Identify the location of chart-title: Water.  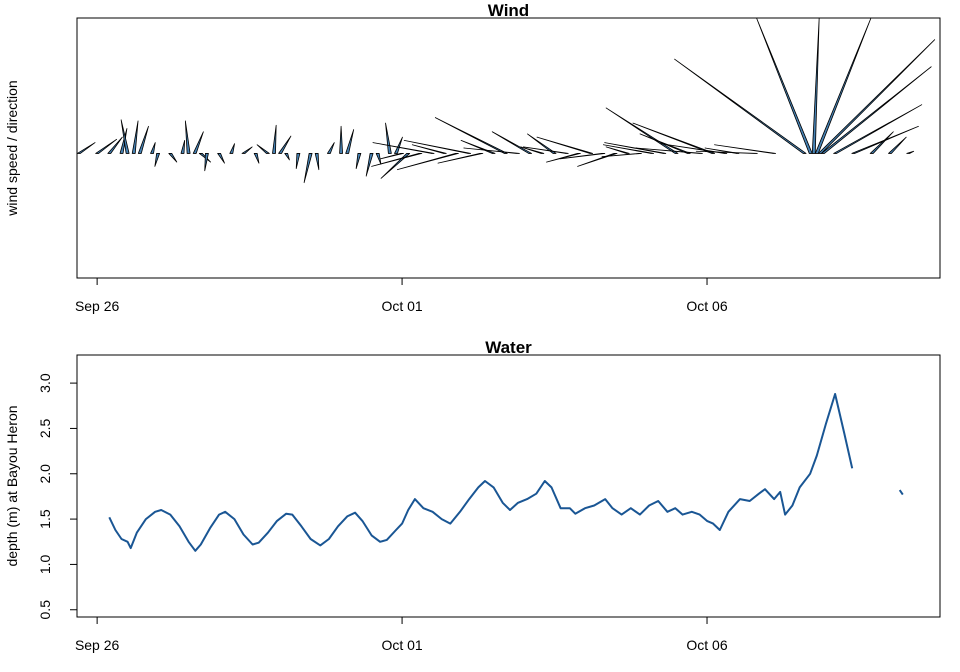
(508, 347).